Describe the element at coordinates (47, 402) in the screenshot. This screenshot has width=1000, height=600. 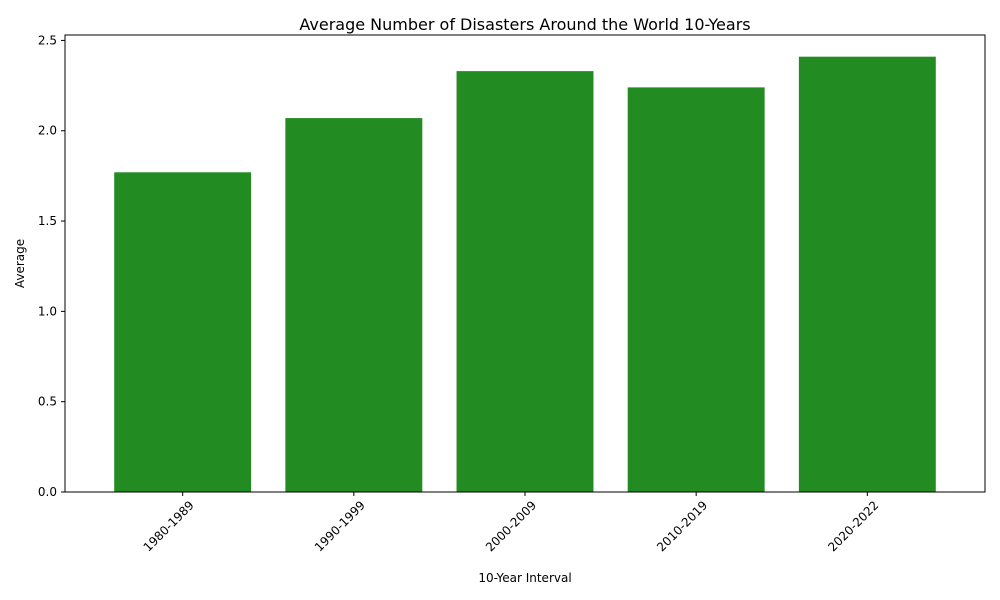
I see `y-tick-label: 0.5` at that location.